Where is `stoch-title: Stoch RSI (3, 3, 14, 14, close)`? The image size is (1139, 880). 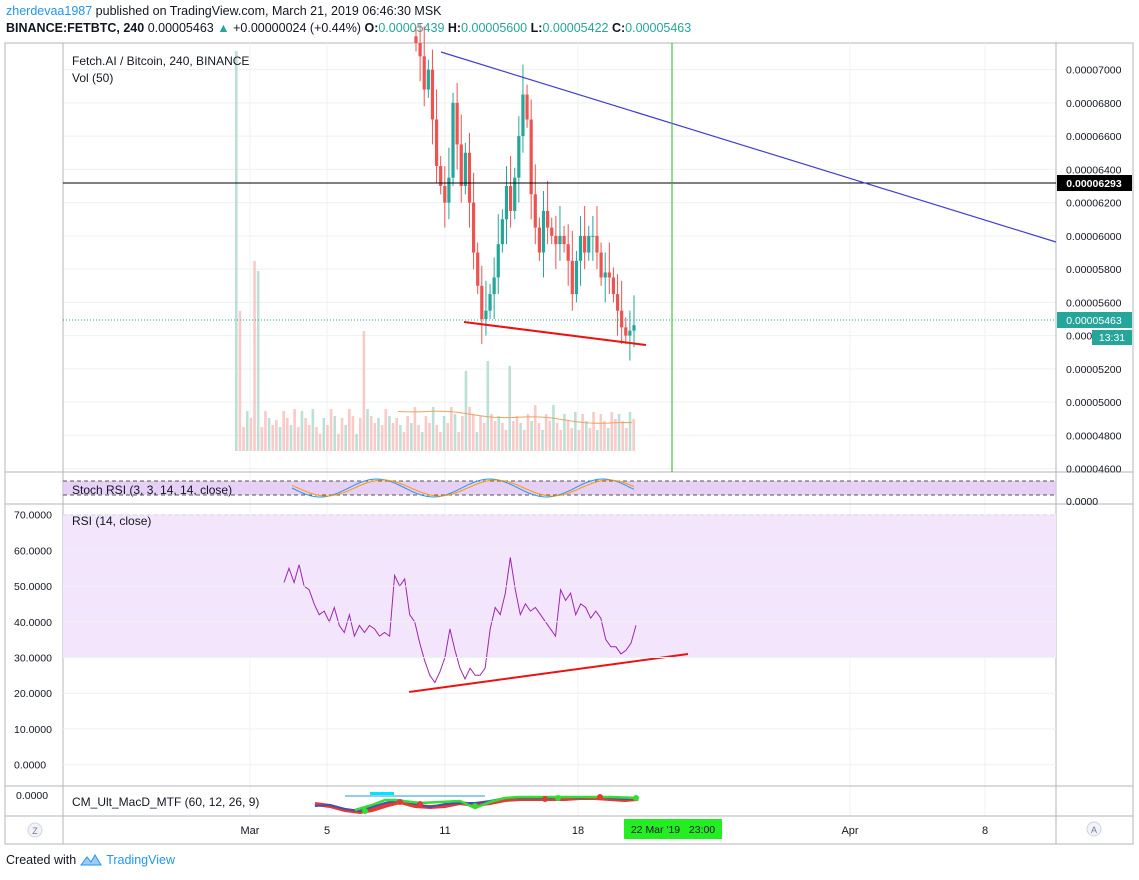
stoch-title: Stoch RSI (3, 3, 14, 14, close) is located at coordinates (152, 490).